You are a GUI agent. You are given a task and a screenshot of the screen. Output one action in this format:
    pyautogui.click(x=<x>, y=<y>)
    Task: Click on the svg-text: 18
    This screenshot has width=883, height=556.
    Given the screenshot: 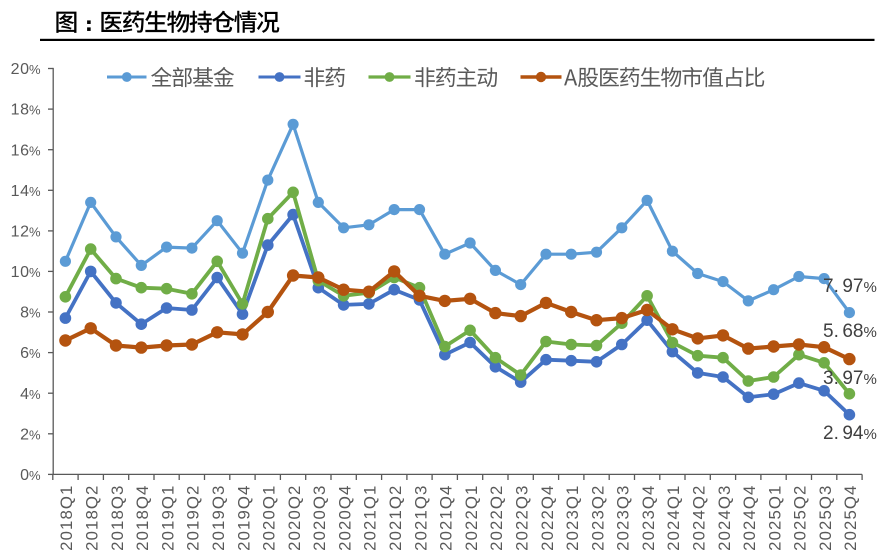 What is the action you would take?
    pyautogui.click(x=20, y=110)
    